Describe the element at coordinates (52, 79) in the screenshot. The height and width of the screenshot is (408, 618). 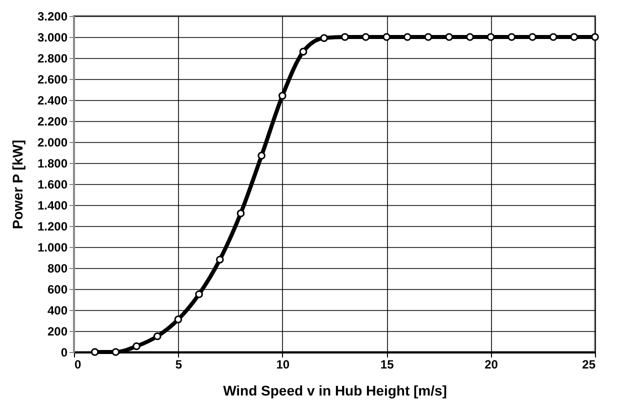
I see `y-tick-label: 2.600` at that location.